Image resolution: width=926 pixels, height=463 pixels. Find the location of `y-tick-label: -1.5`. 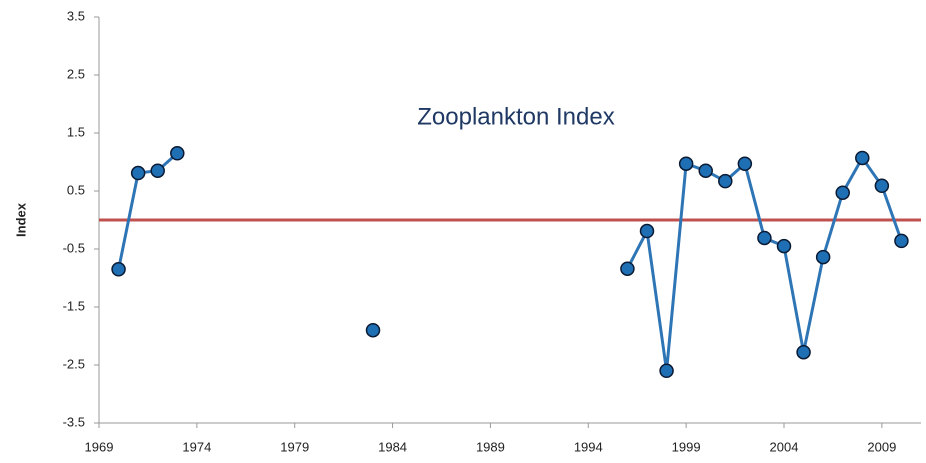

y-tick-label: -1.5 is located at coordinates (74, 305).